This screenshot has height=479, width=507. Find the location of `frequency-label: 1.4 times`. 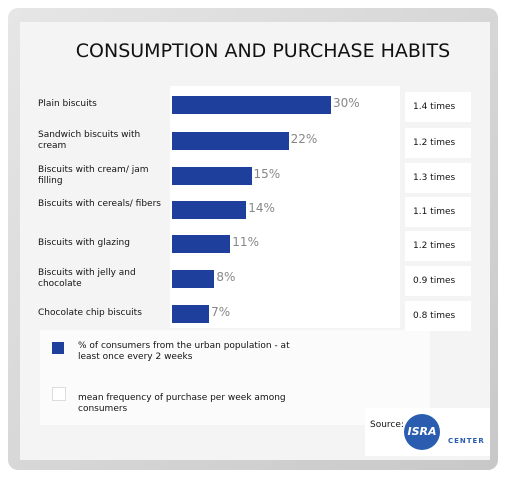

frequency-label: 1.4 times is located at coordinates (438, 107).